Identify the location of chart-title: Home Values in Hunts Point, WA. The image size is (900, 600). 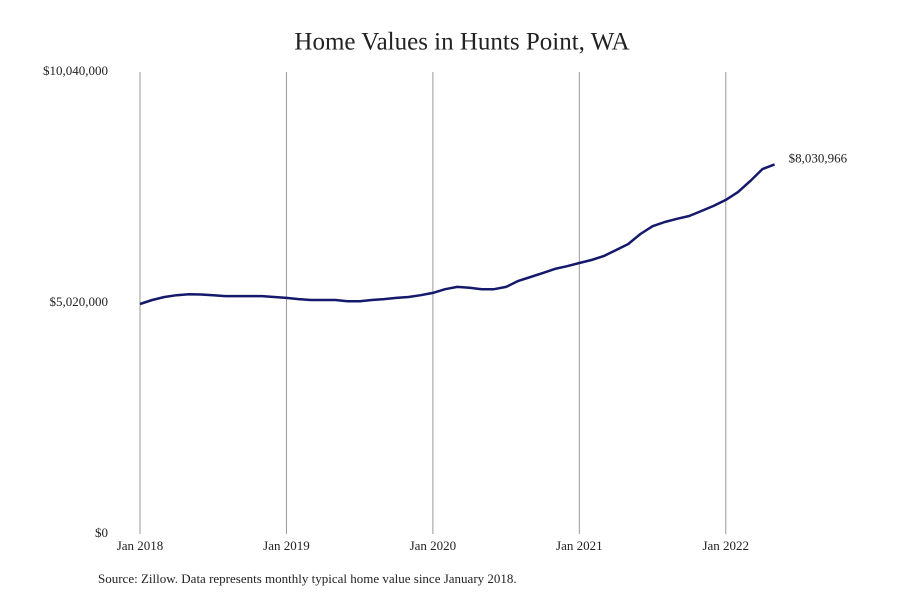
(461, 42).